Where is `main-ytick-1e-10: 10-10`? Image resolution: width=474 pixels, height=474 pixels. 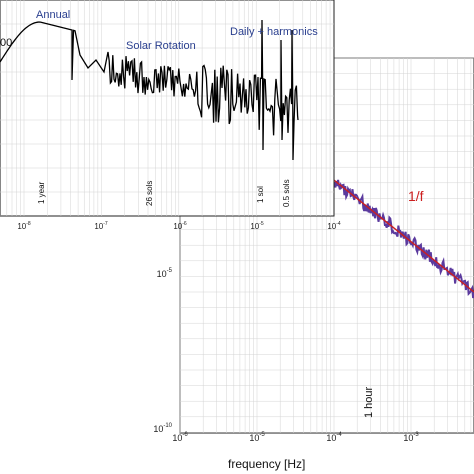 main-ytick-1e-10: 10-10 is located at coordinates (162, 428).